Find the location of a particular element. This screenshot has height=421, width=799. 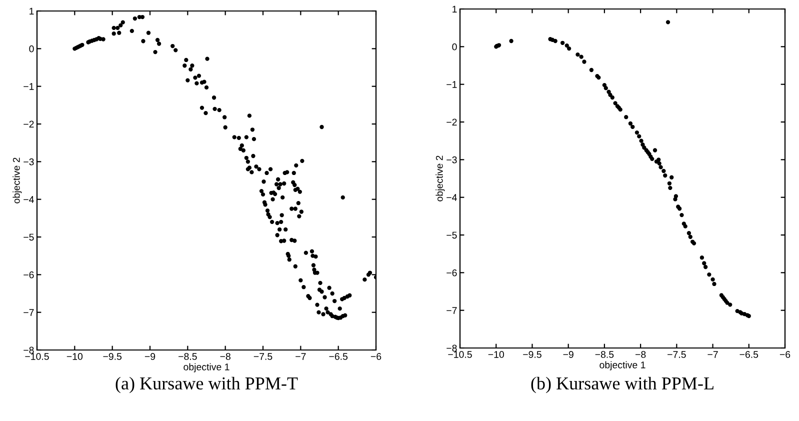

y-tick-label: −8 is located at coordinates (451, 348).